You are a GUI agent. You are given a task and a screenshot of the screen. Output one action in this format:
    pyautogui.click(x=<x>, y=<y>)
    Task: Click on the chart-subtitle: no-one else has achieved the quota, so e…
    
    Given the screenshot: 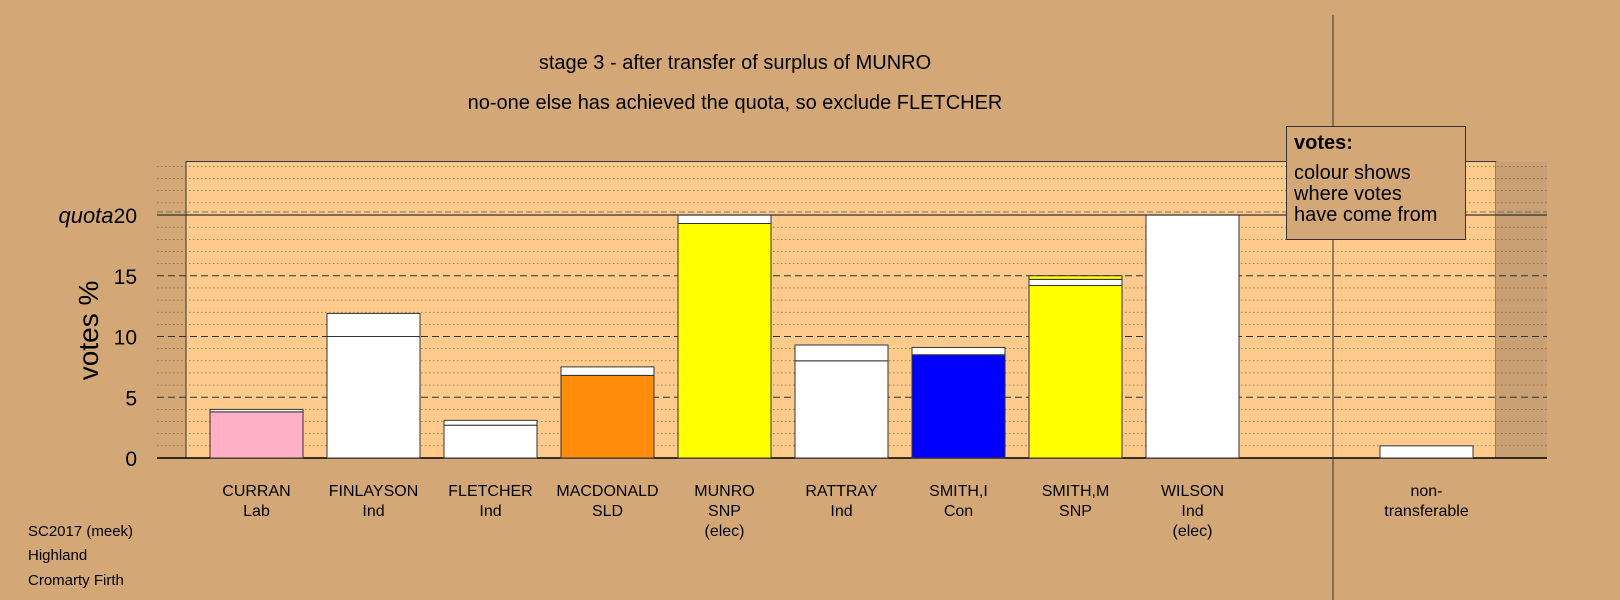 What is the action you would take?
    pyautogui.click(x=735, y=103)
    